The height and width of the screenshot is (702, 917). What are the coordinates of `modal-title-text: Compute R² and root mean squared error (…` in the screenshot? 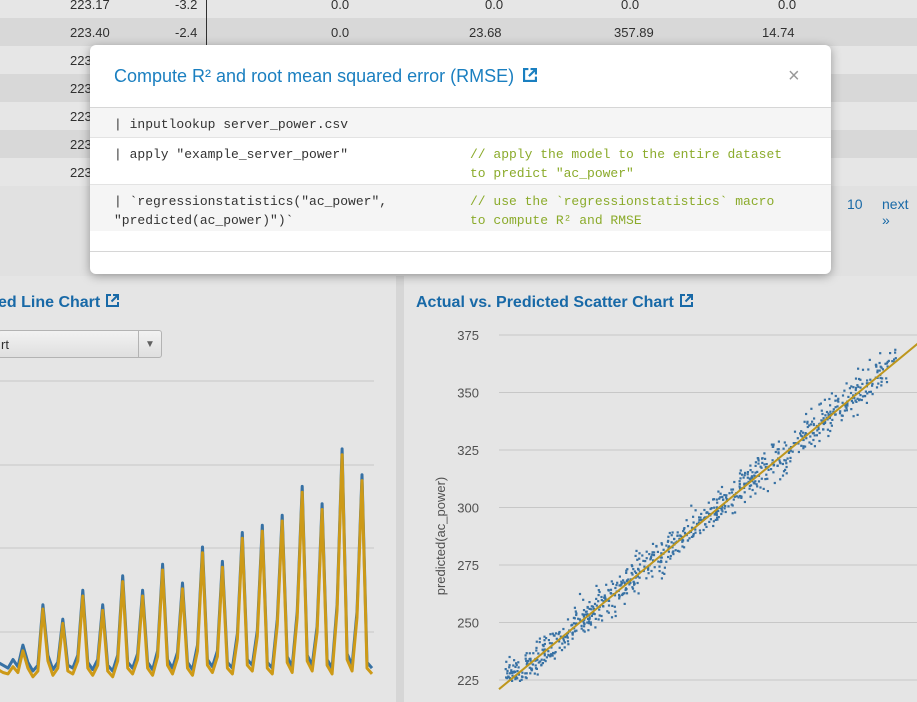 It's located at (314, 76).